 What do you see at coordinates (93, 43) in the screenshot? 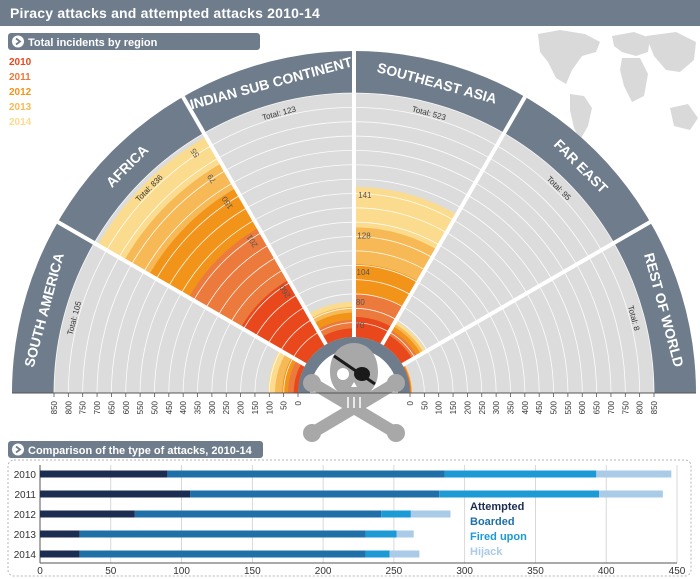
I see `section1-title: Total incidents by region` at bounding box center [93, 43].